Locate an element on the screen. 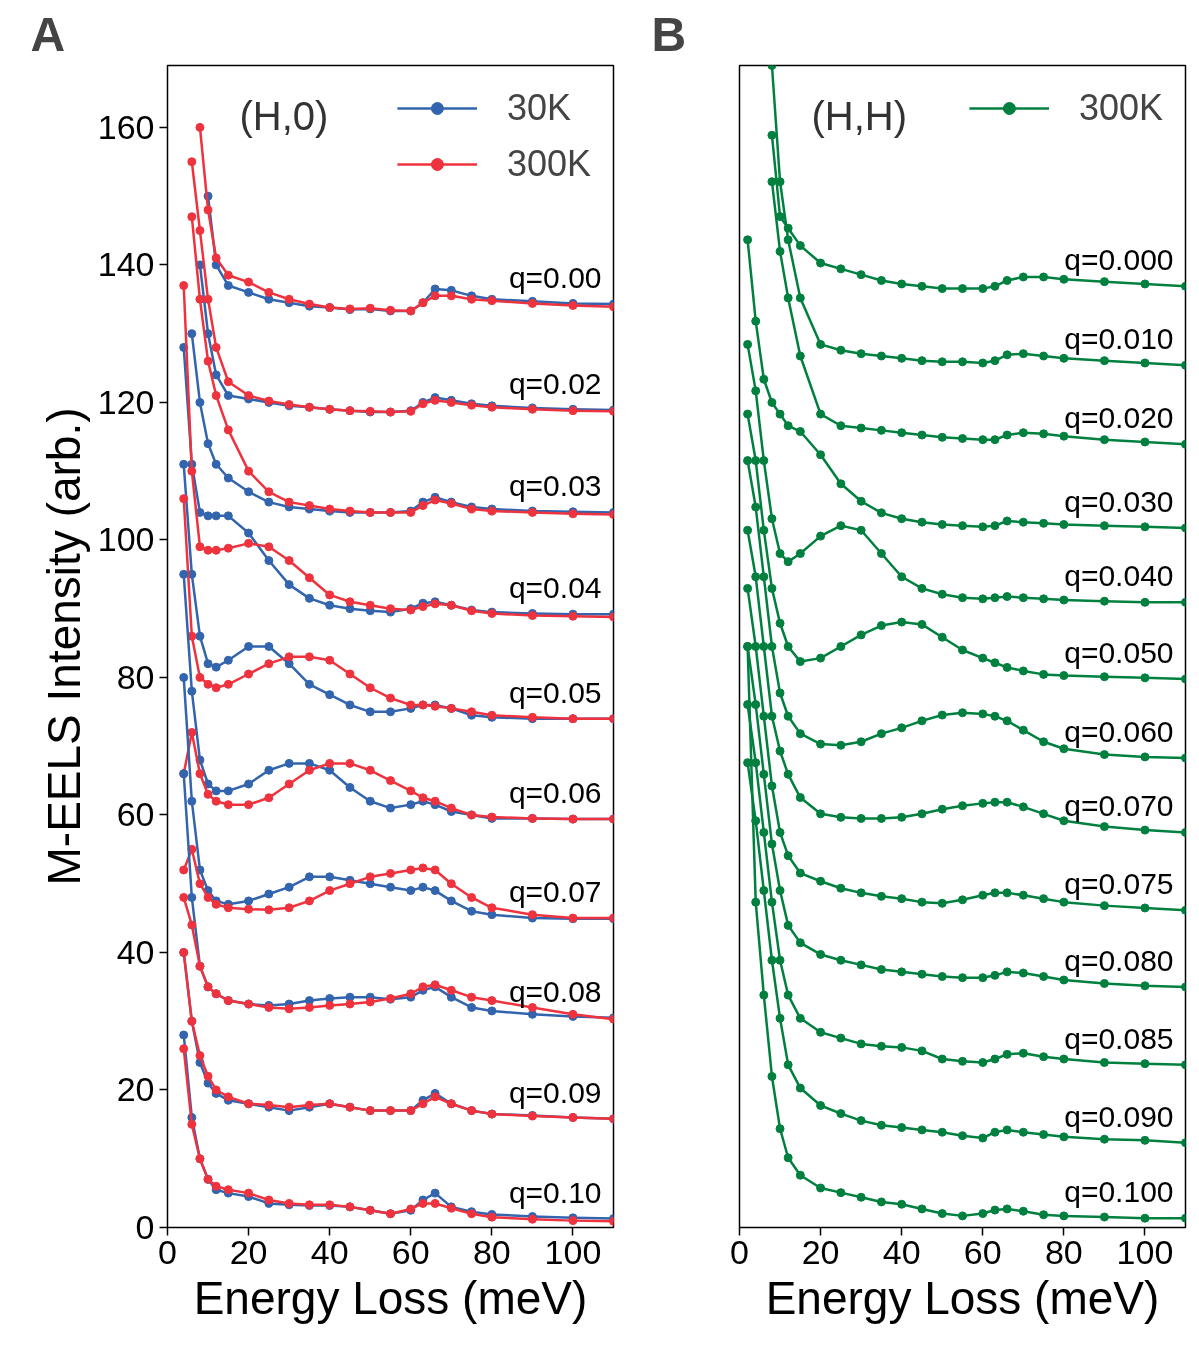 The height and width of the screenshot is (1362, 1199). y-tick-label: 0 is located at coordinates (145, 1227).